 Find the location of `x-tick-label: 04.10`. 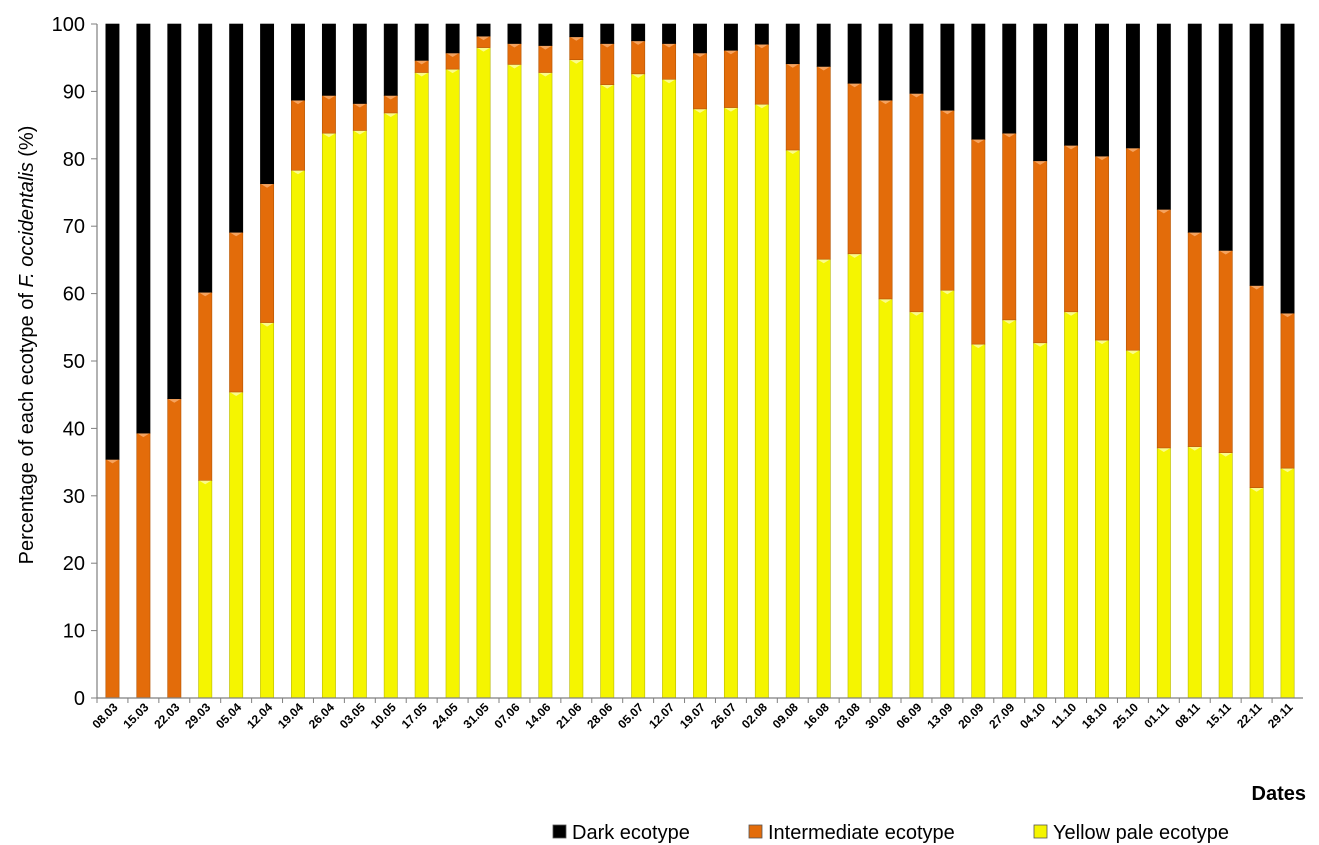

x-tick-label: 04.10 is located at coordinates (1032, 715).